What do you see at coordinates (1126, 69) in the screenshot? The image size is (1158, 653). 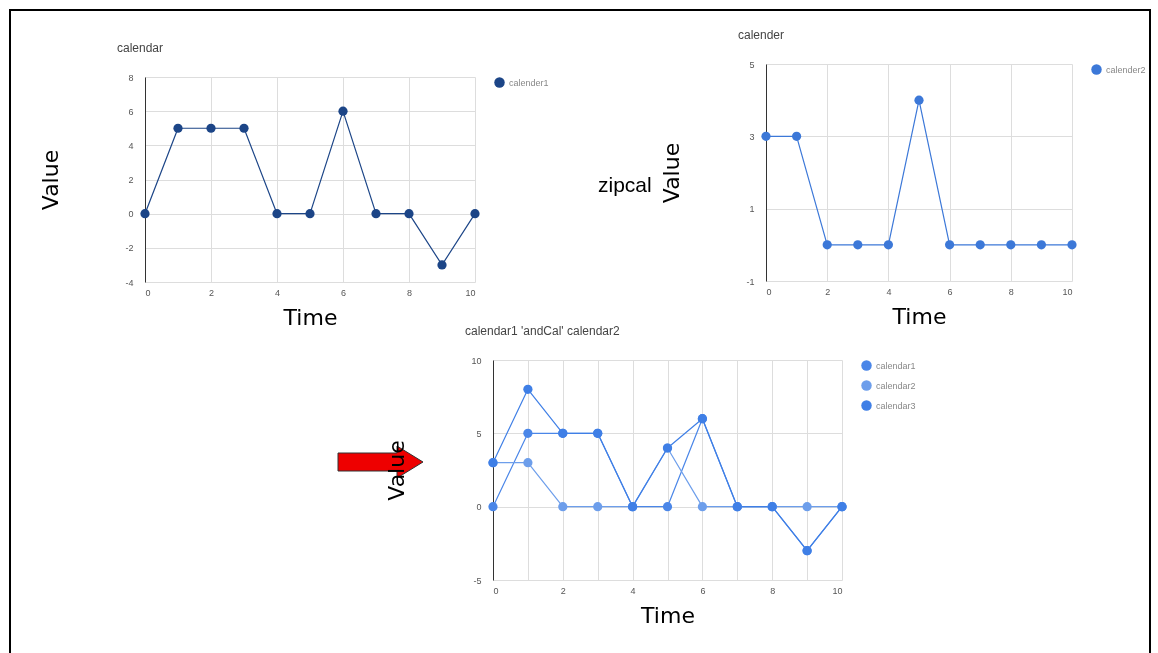 I see `legend-label: calender2` at bounding box center [1126, 69].